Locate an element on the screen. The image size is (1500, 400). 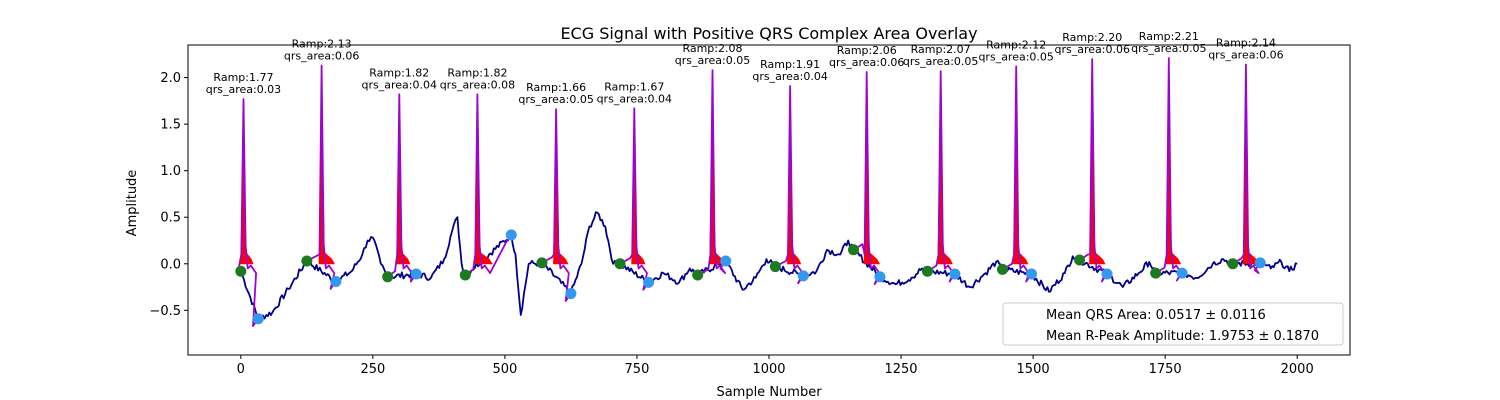
x-tick-label: 2000 is located at coordinates (1297, 369).